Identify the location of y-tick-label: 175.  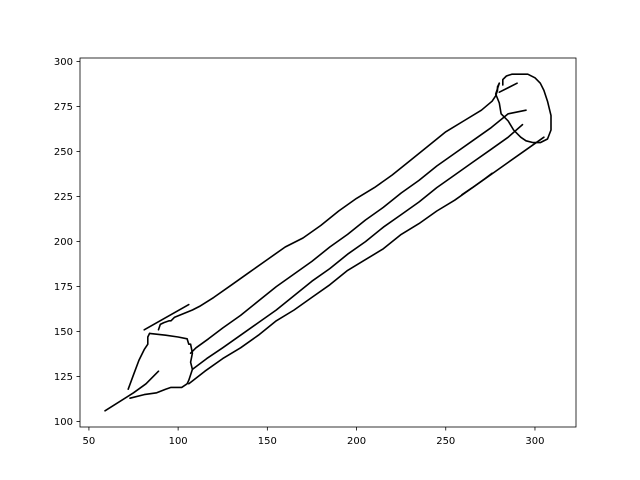
(63, 287).